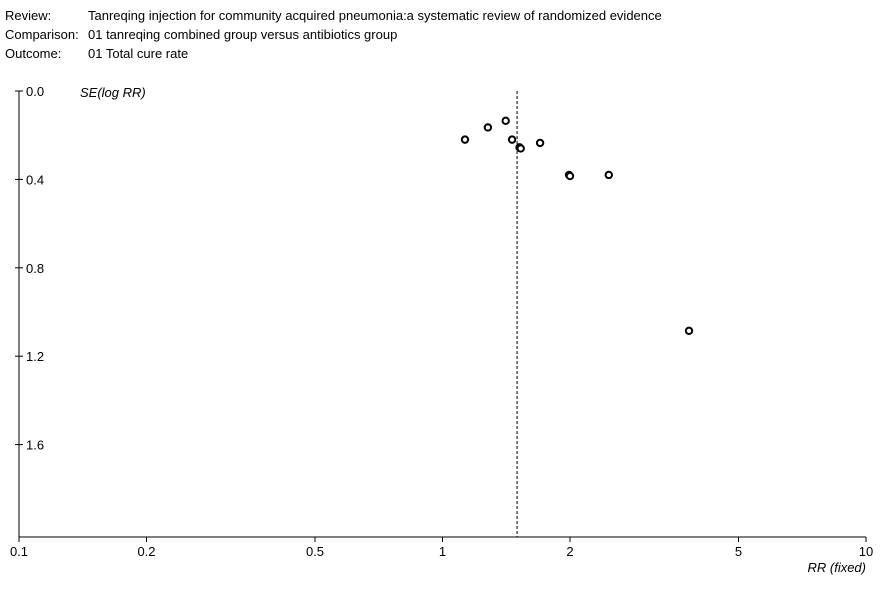  What do you see at coordinates (836, 567) in the screenshot?
I see `x-axis-title: RR (fixed)` at bounding box center [836, 567].